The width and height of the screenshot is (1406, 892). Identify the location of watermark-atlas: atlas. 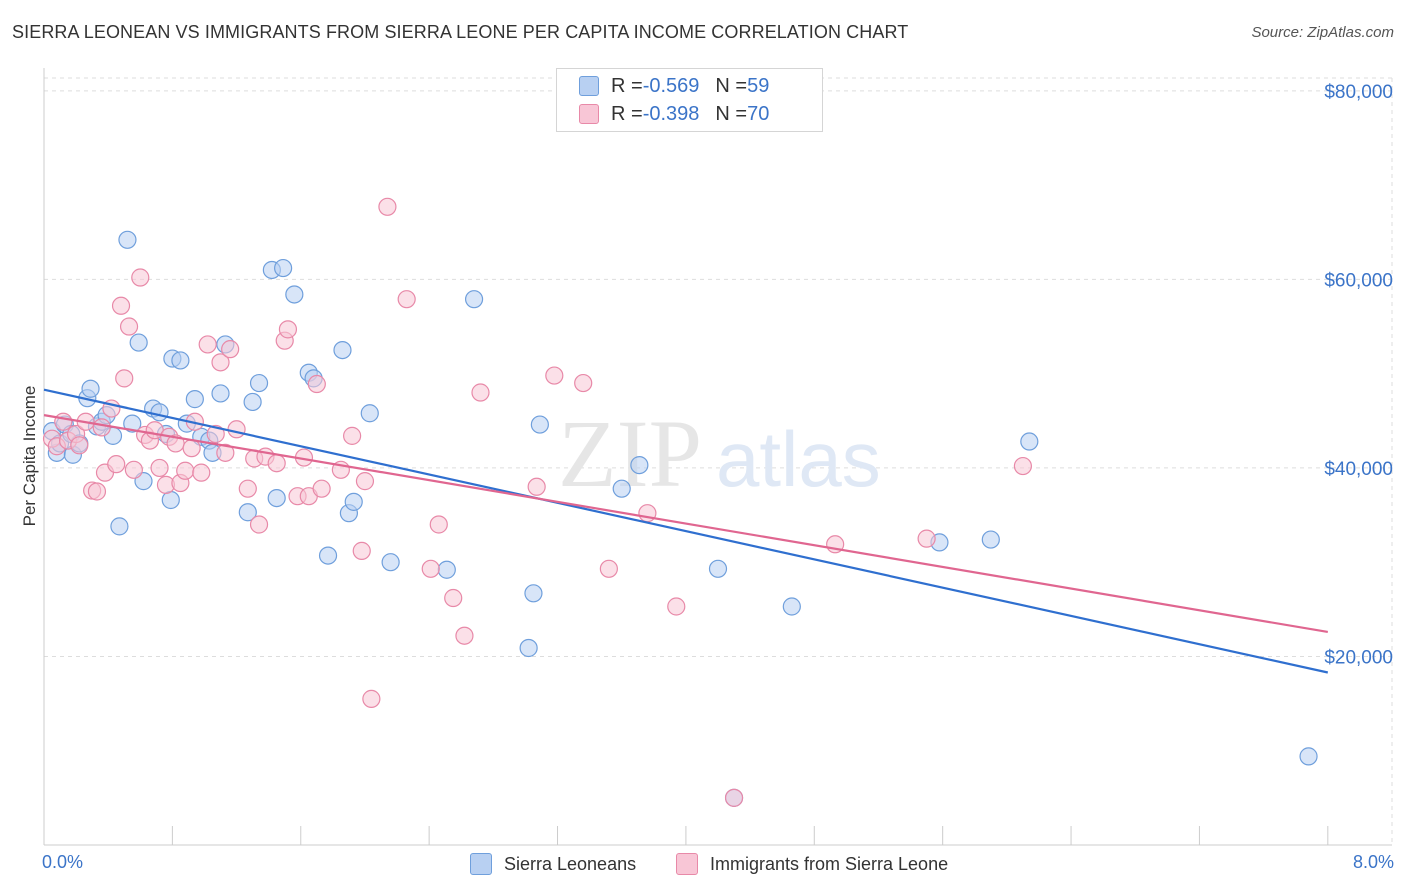
(798, 459).